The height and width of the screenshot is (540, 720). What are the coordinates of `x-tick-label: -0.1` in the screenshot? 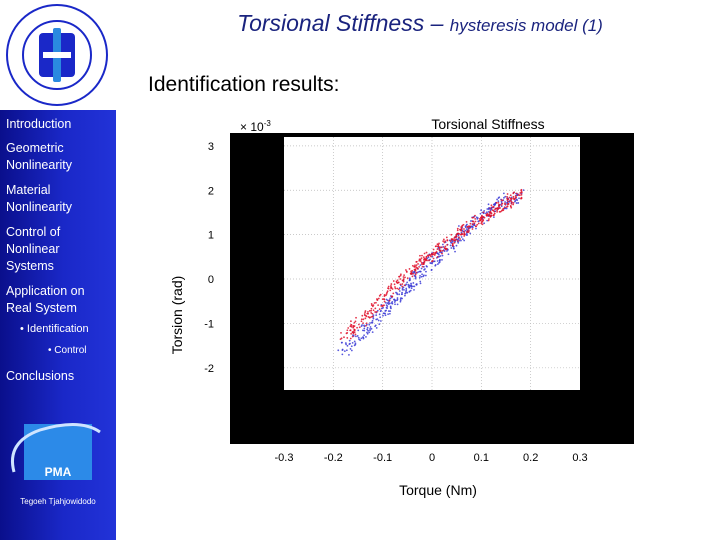 It's located at (382, 458).